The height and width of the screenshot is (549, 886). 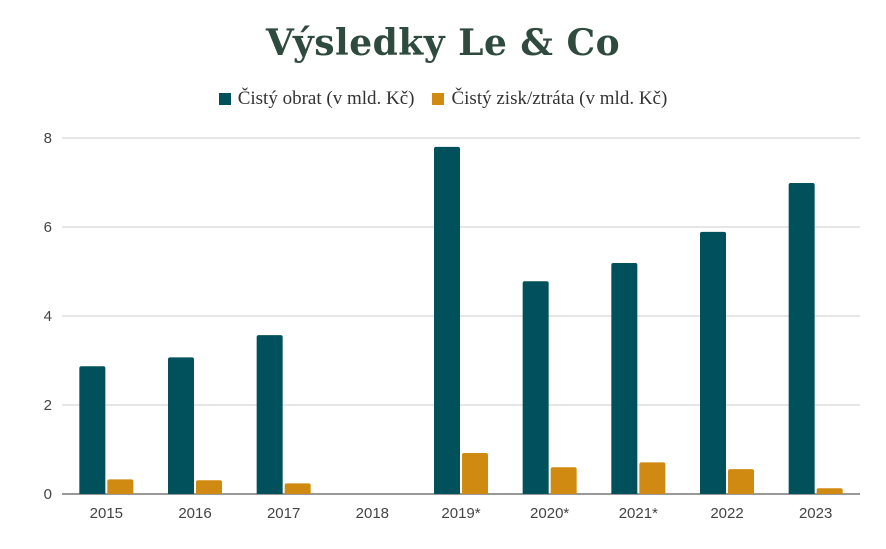 I want to click on legend-item-profit: Čistý zisk/ztráta (v mld. Kč), so click(x=549, y=99).